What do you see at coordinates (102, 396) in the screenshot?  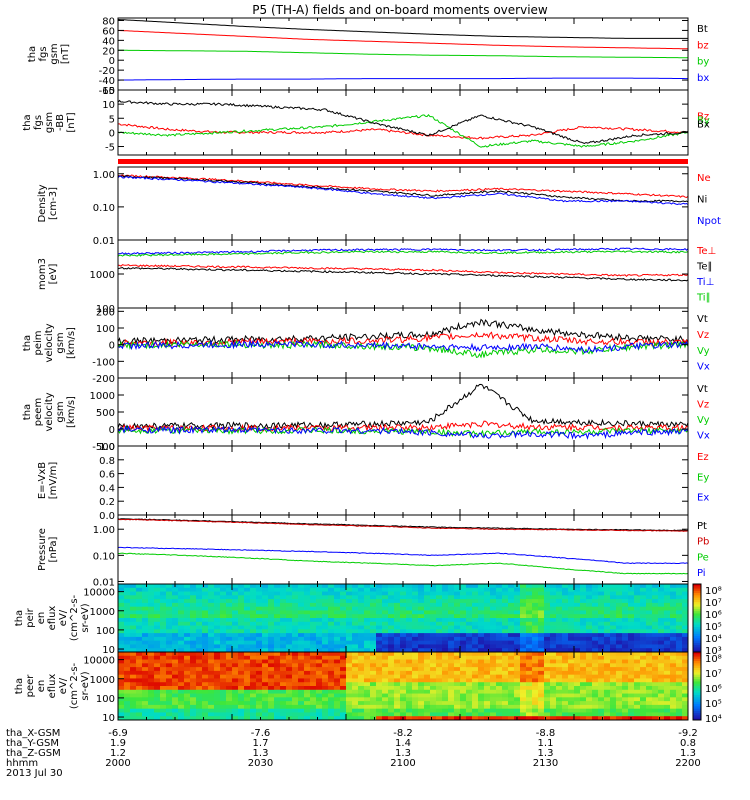 I see `y-tick-label: 1000` at bounding box center [102, 396].